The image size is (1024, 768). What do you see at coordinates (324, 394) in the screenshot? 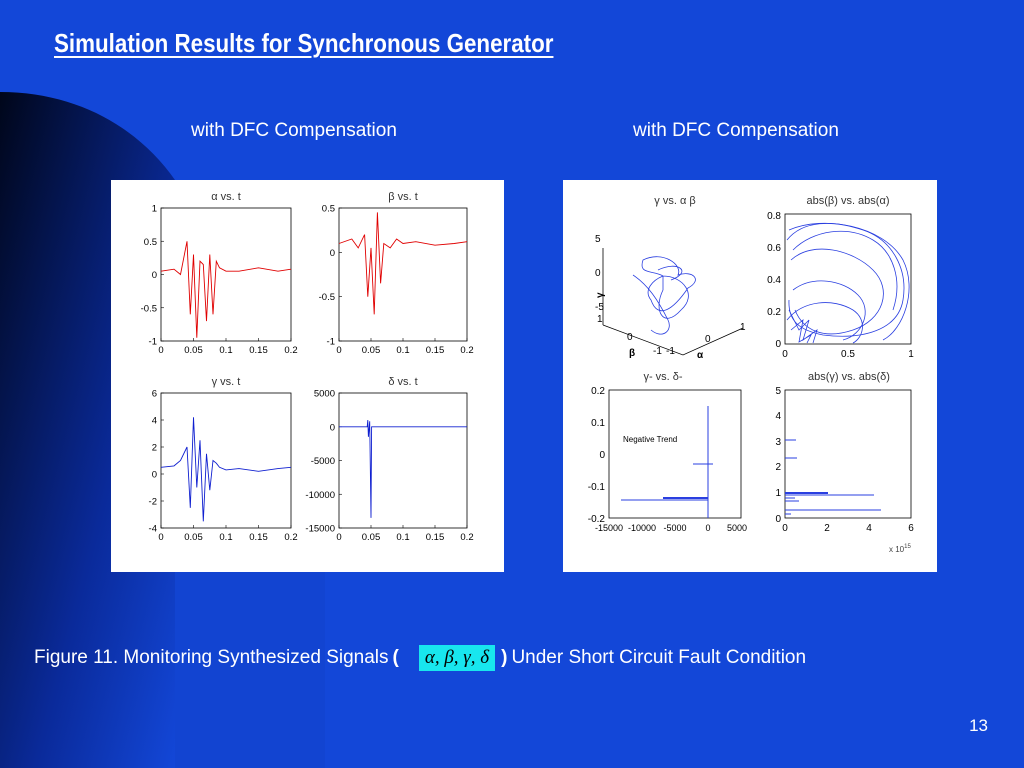
I see `y-tick-label: 5000` at bounding box center [324, 394].